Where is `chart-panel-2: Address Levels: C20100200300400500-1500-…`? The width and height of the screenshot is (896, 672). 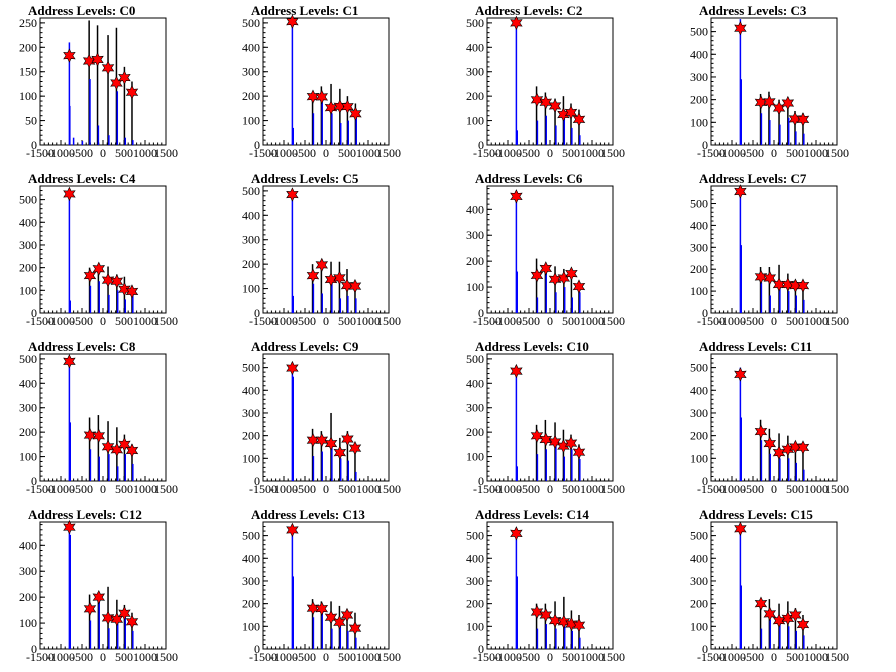 chart-panel-2: Address Levels: C20100200300400500-1500-… is located at coordinates (545, 81).